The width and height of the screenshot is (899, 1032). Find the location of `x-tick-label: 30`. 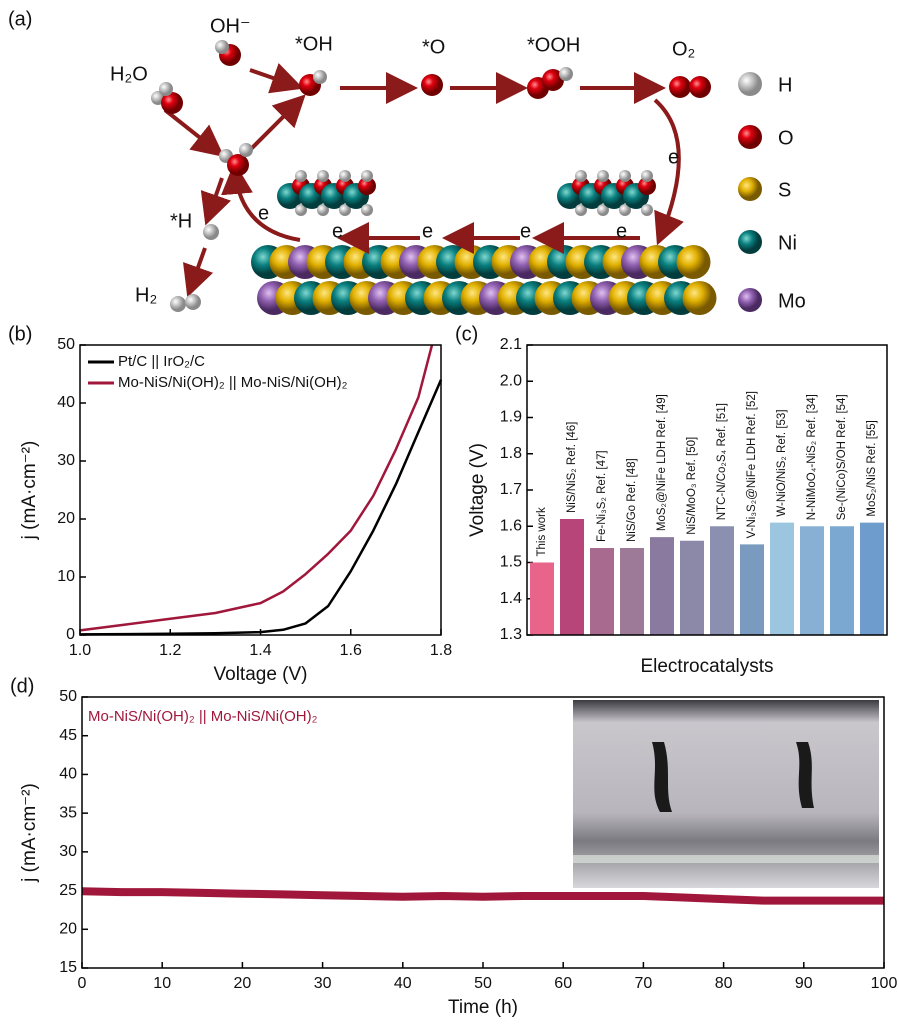

x-tick-label: 30 is located at coordinates (323, 983).